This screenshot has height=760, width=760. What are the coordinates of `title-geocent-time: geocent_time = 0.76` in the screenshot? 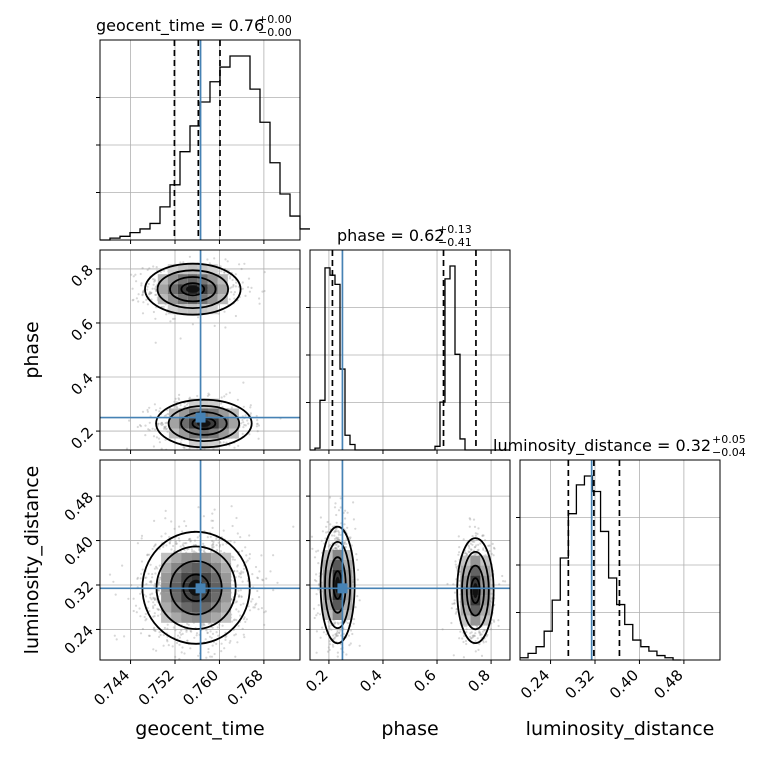 It's located at (180, 26).